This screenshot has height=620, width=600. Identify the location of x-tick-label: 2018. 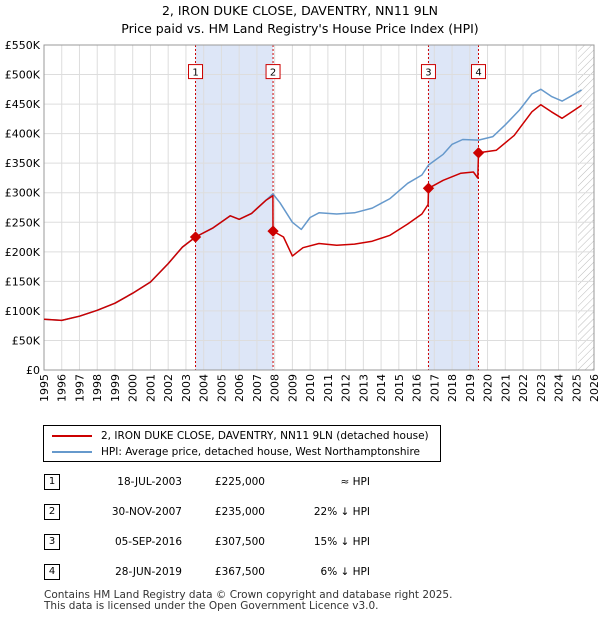
(452, 388).